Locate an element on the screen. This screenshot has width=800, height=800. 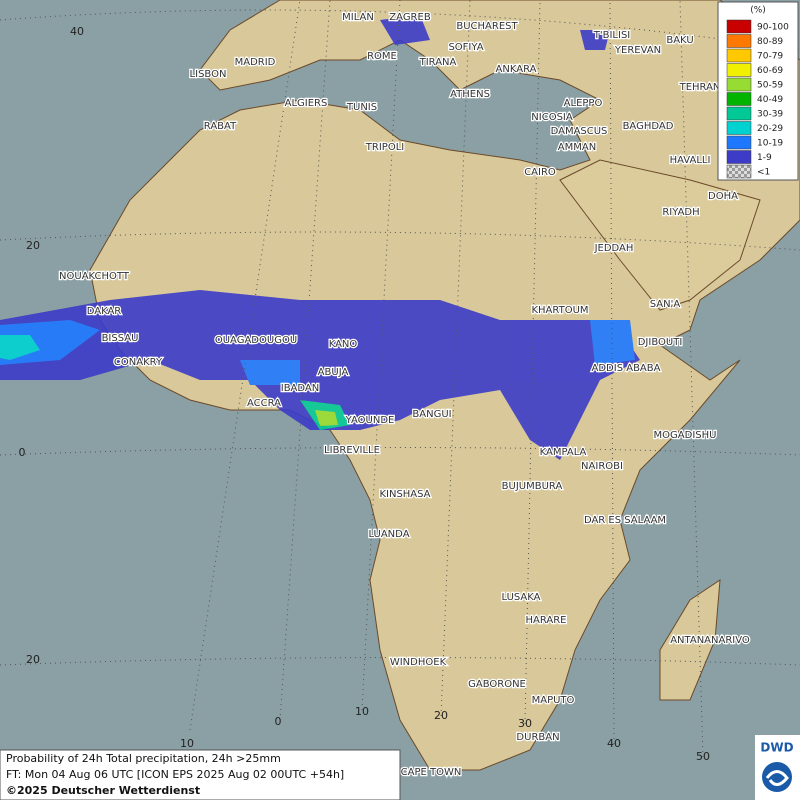
legend-label: 1-9 is located at coordinates (764, 158).